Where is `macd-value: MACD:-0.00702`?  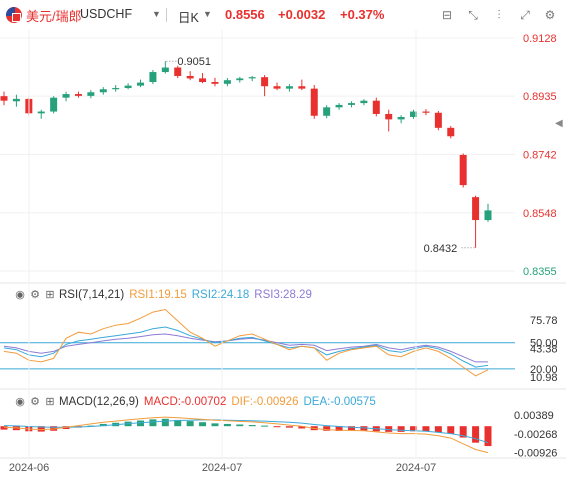
macd-value: MACD:-0.00702 is located at coordinates (185, 402).